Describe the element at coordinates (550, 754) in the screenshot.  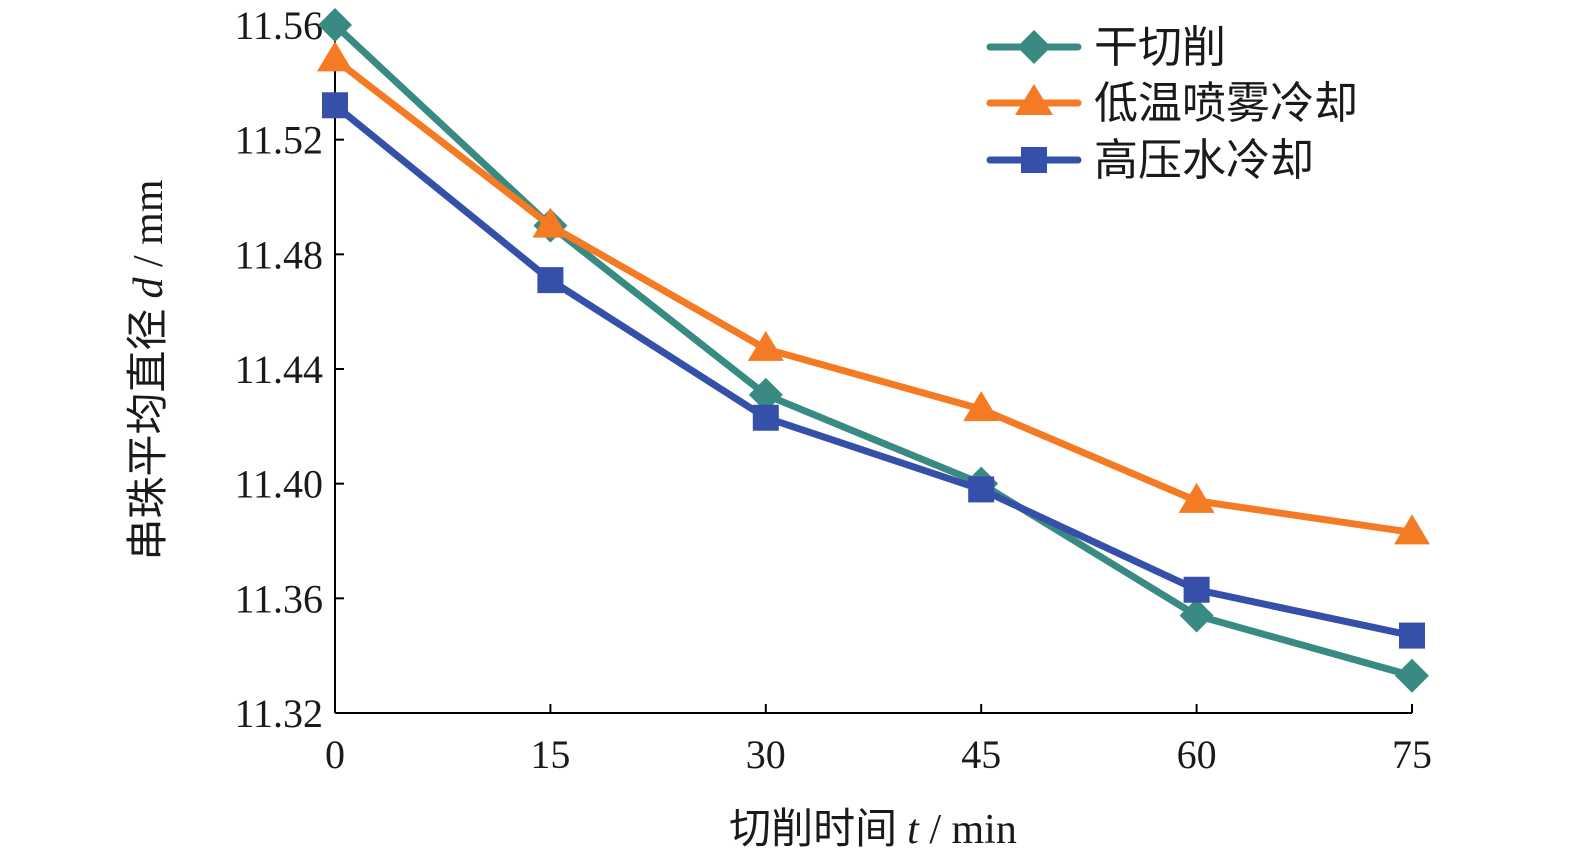
I see `x-tick-label: 15` at that location.